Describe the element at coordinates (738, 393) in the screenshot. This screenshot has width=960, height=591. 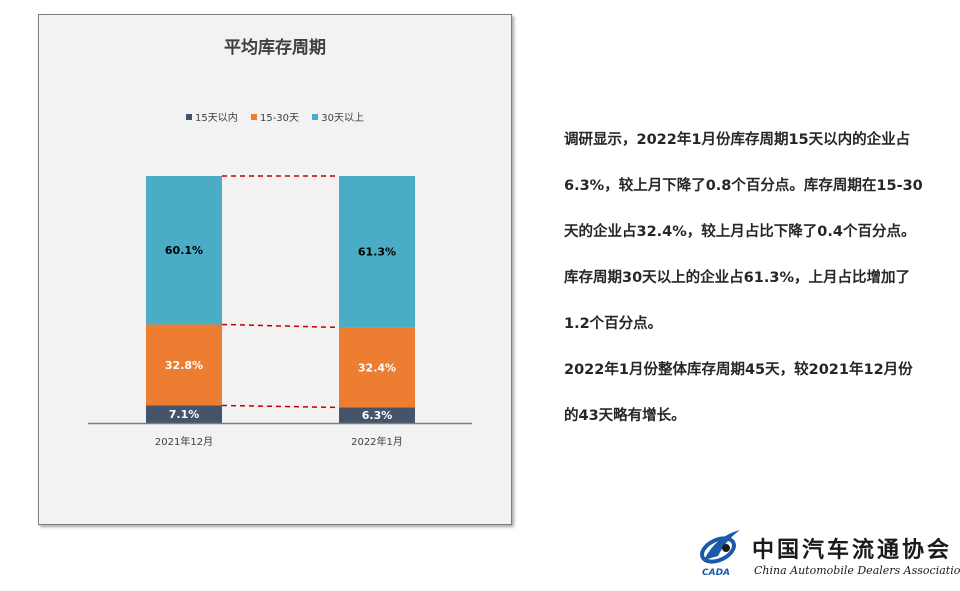
I see `commentary-paragraph-2: 2022年1月份整体库存周期45天，较2021年12月份的43天略有增长。` at that location.